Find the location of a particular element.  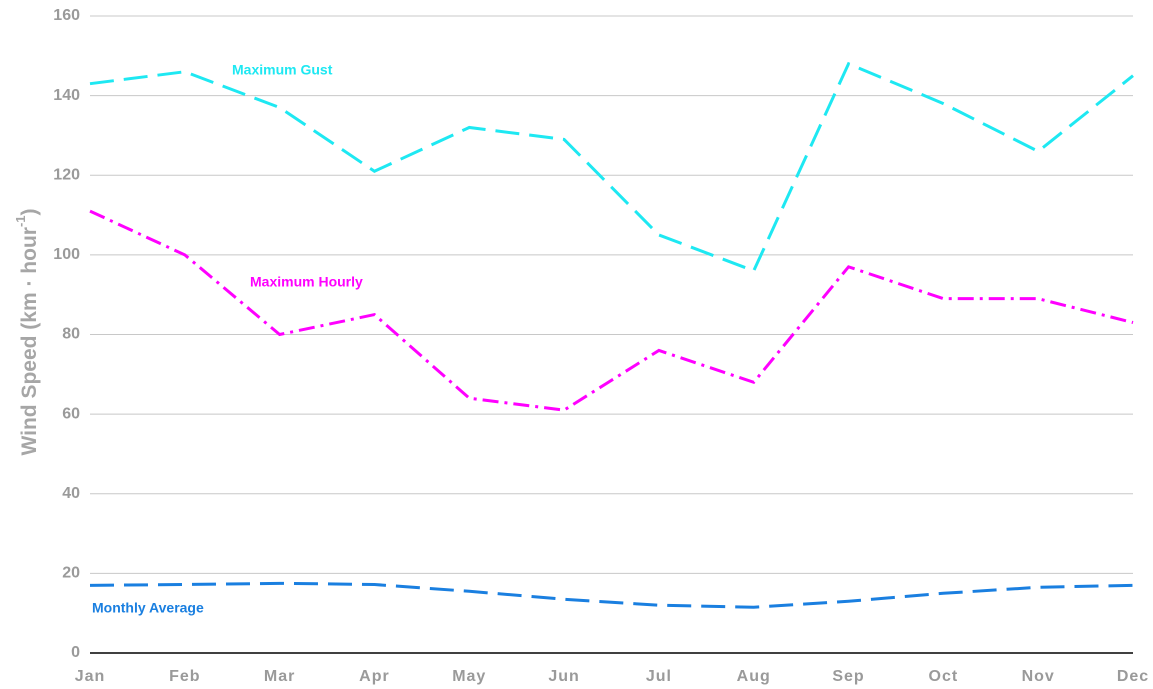

x-tick-label: May is located at coordinates (469, 676).